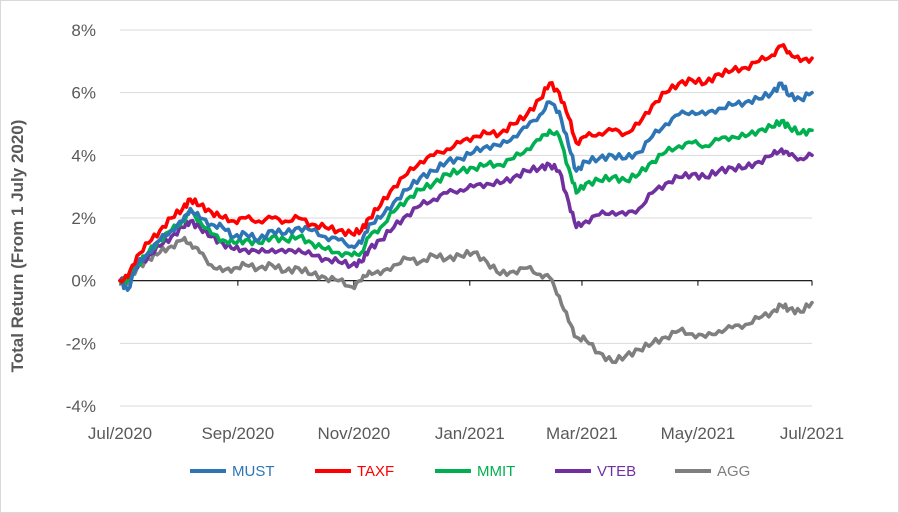  Describe the element at coordinates (83, 30) in the screenshot. I see `y-tick-label: 8%` at that location.